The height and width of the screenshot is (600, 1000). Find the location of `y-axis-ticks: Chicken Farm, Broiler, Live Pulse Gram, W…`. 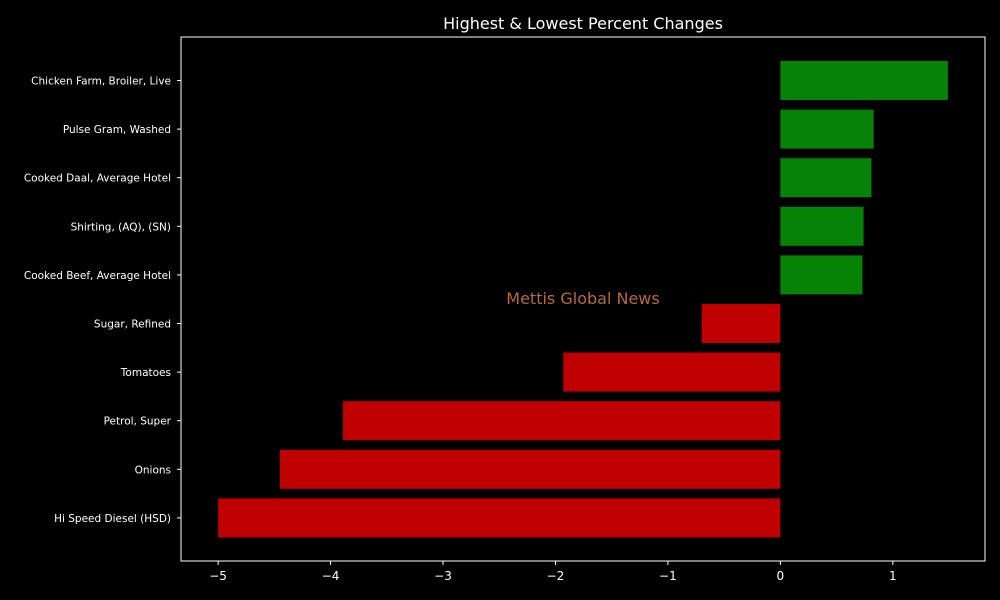

y-axis-ticks: Chicken Farm, Broiler, Live Pulse Gram, W… is located at coordinates (102, 300).